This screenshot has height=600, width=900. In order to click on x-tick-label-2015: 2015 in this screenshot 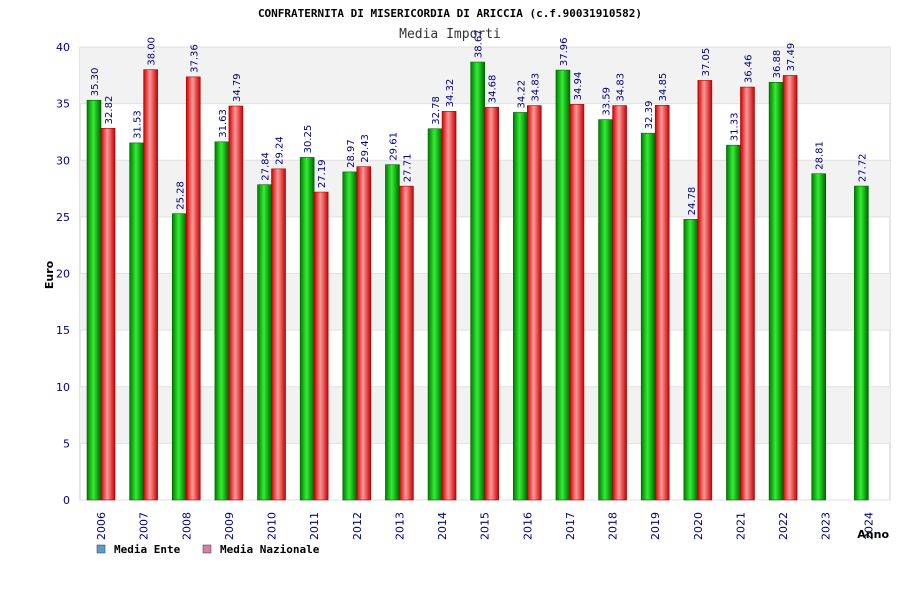, I will do `click(485, 526)`.